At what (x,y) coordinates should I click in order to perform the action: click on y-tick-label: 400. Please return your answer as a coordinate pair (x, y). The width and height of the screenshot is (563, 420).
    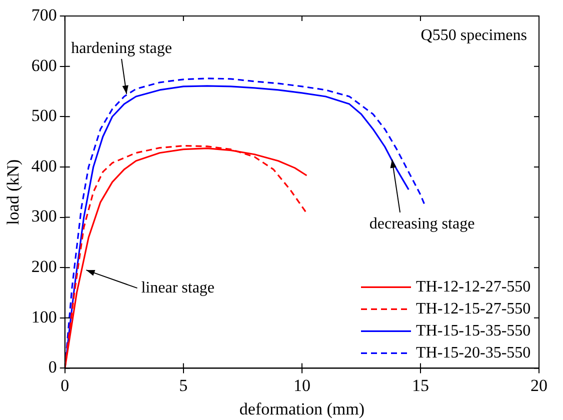
    Looking at the image, I should click on (44, 166).